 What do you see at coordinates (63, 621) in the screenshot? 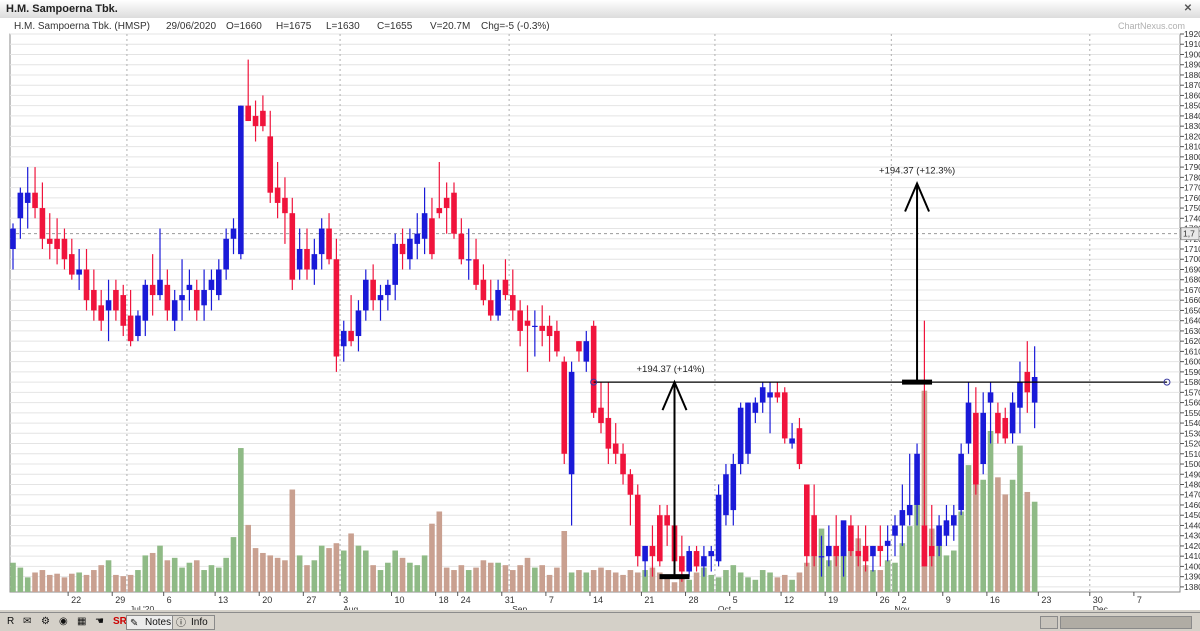
I see `globe-icon: ◉` at bounding box center [63, 621].